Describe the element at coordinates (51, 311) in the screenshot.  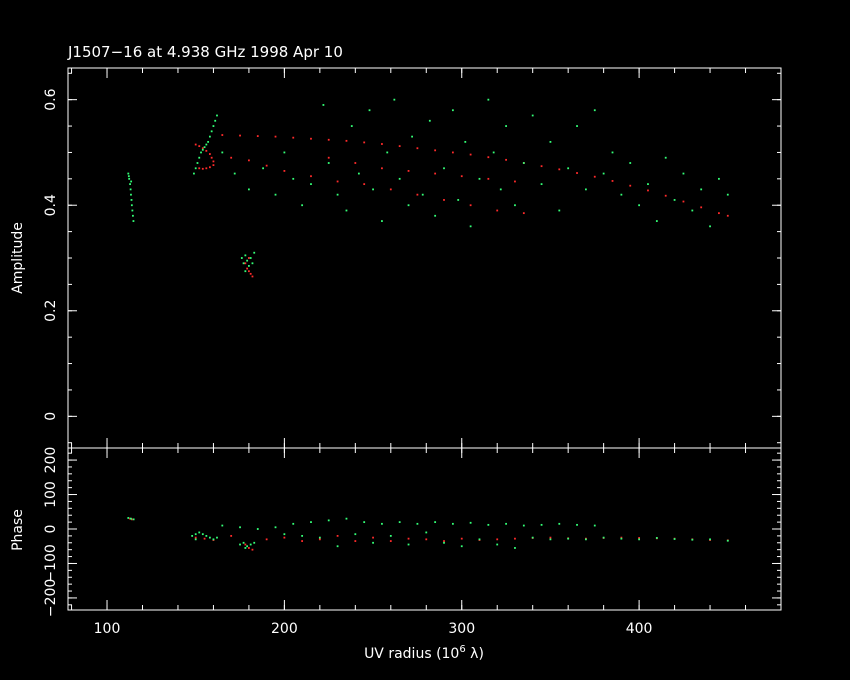
I see `y-tick-label: 0.2` at that location.